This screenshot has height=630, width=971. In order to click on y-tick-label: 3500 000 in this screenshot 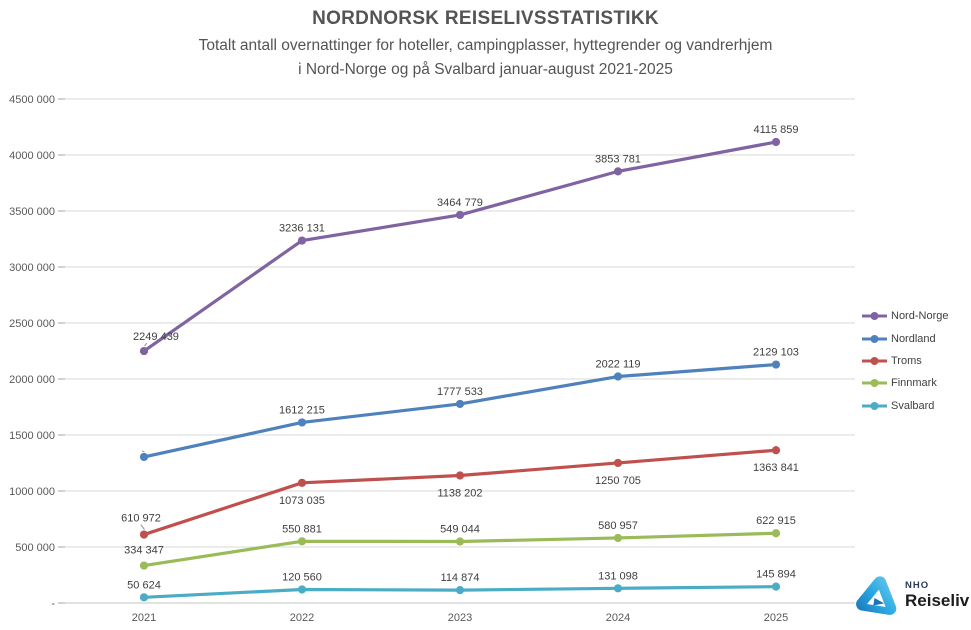, I will do `click(32, 212)`.